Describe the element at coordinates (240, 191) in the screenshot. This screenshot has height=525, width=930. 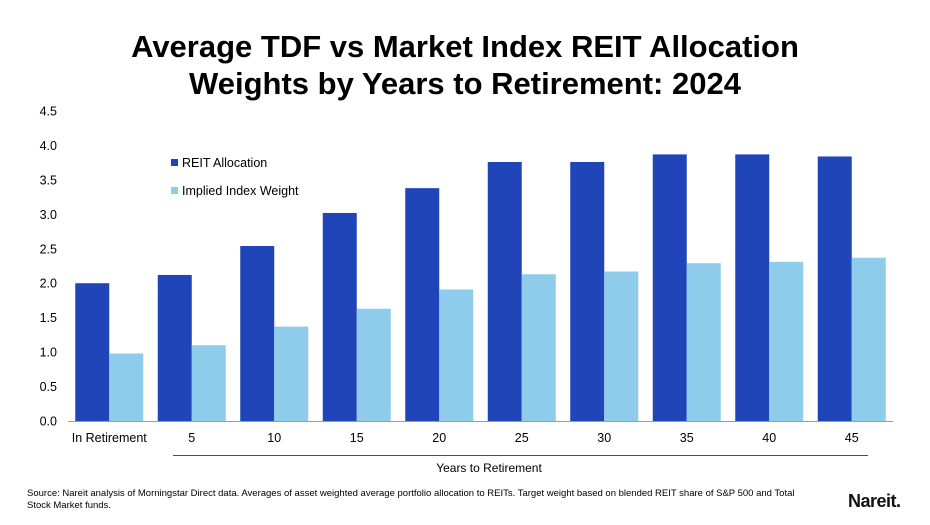
I see `legend-label-implied-index-weight: Implied Index Weight` at that location.